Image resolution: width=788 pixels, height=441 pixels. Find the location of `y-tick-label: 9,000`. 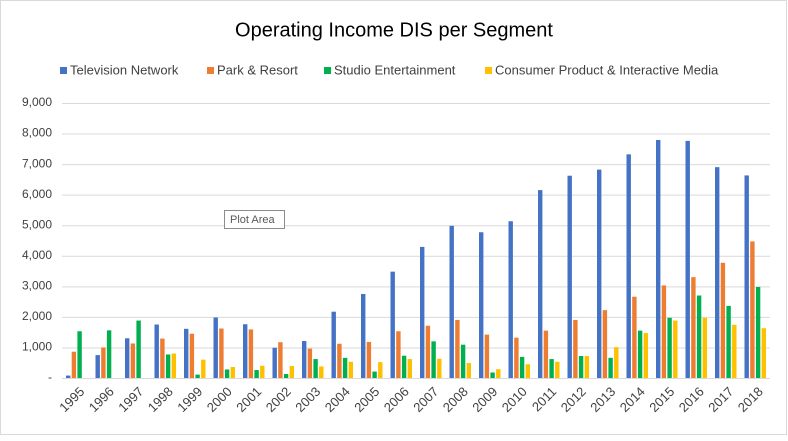

y-tick-label: 9,000 is located at coordinates (37, 102).